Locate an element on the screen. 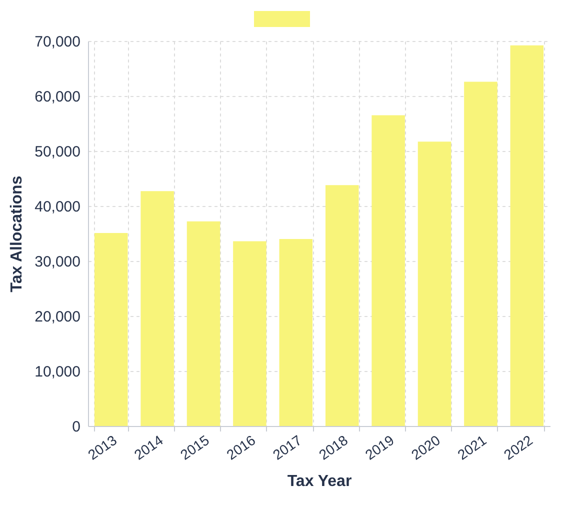  y-tick-label: 0 is located at coordinates (76, 427).